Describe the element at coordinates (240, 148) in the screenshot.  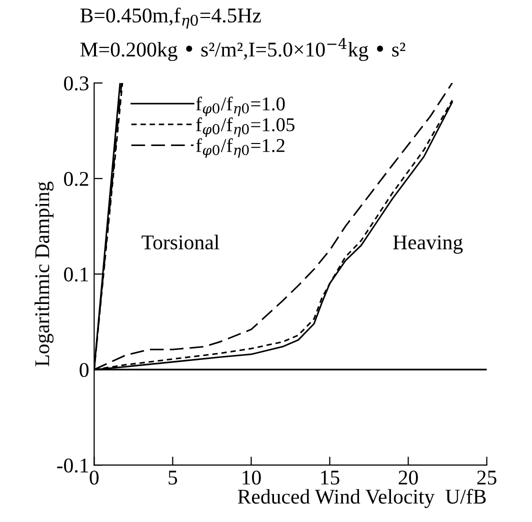
I see `legend-label: f$_{φ0}$/f$_{η0}$=1.2` at that location.